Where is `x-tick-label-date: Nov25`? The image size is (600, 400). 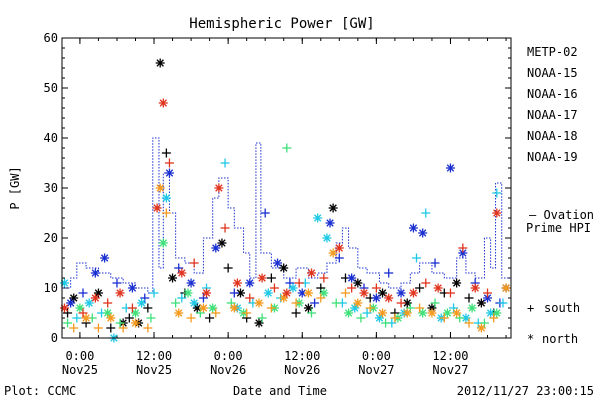
x-tick-label-date: Nov25 is located at coordinates (154, 370).